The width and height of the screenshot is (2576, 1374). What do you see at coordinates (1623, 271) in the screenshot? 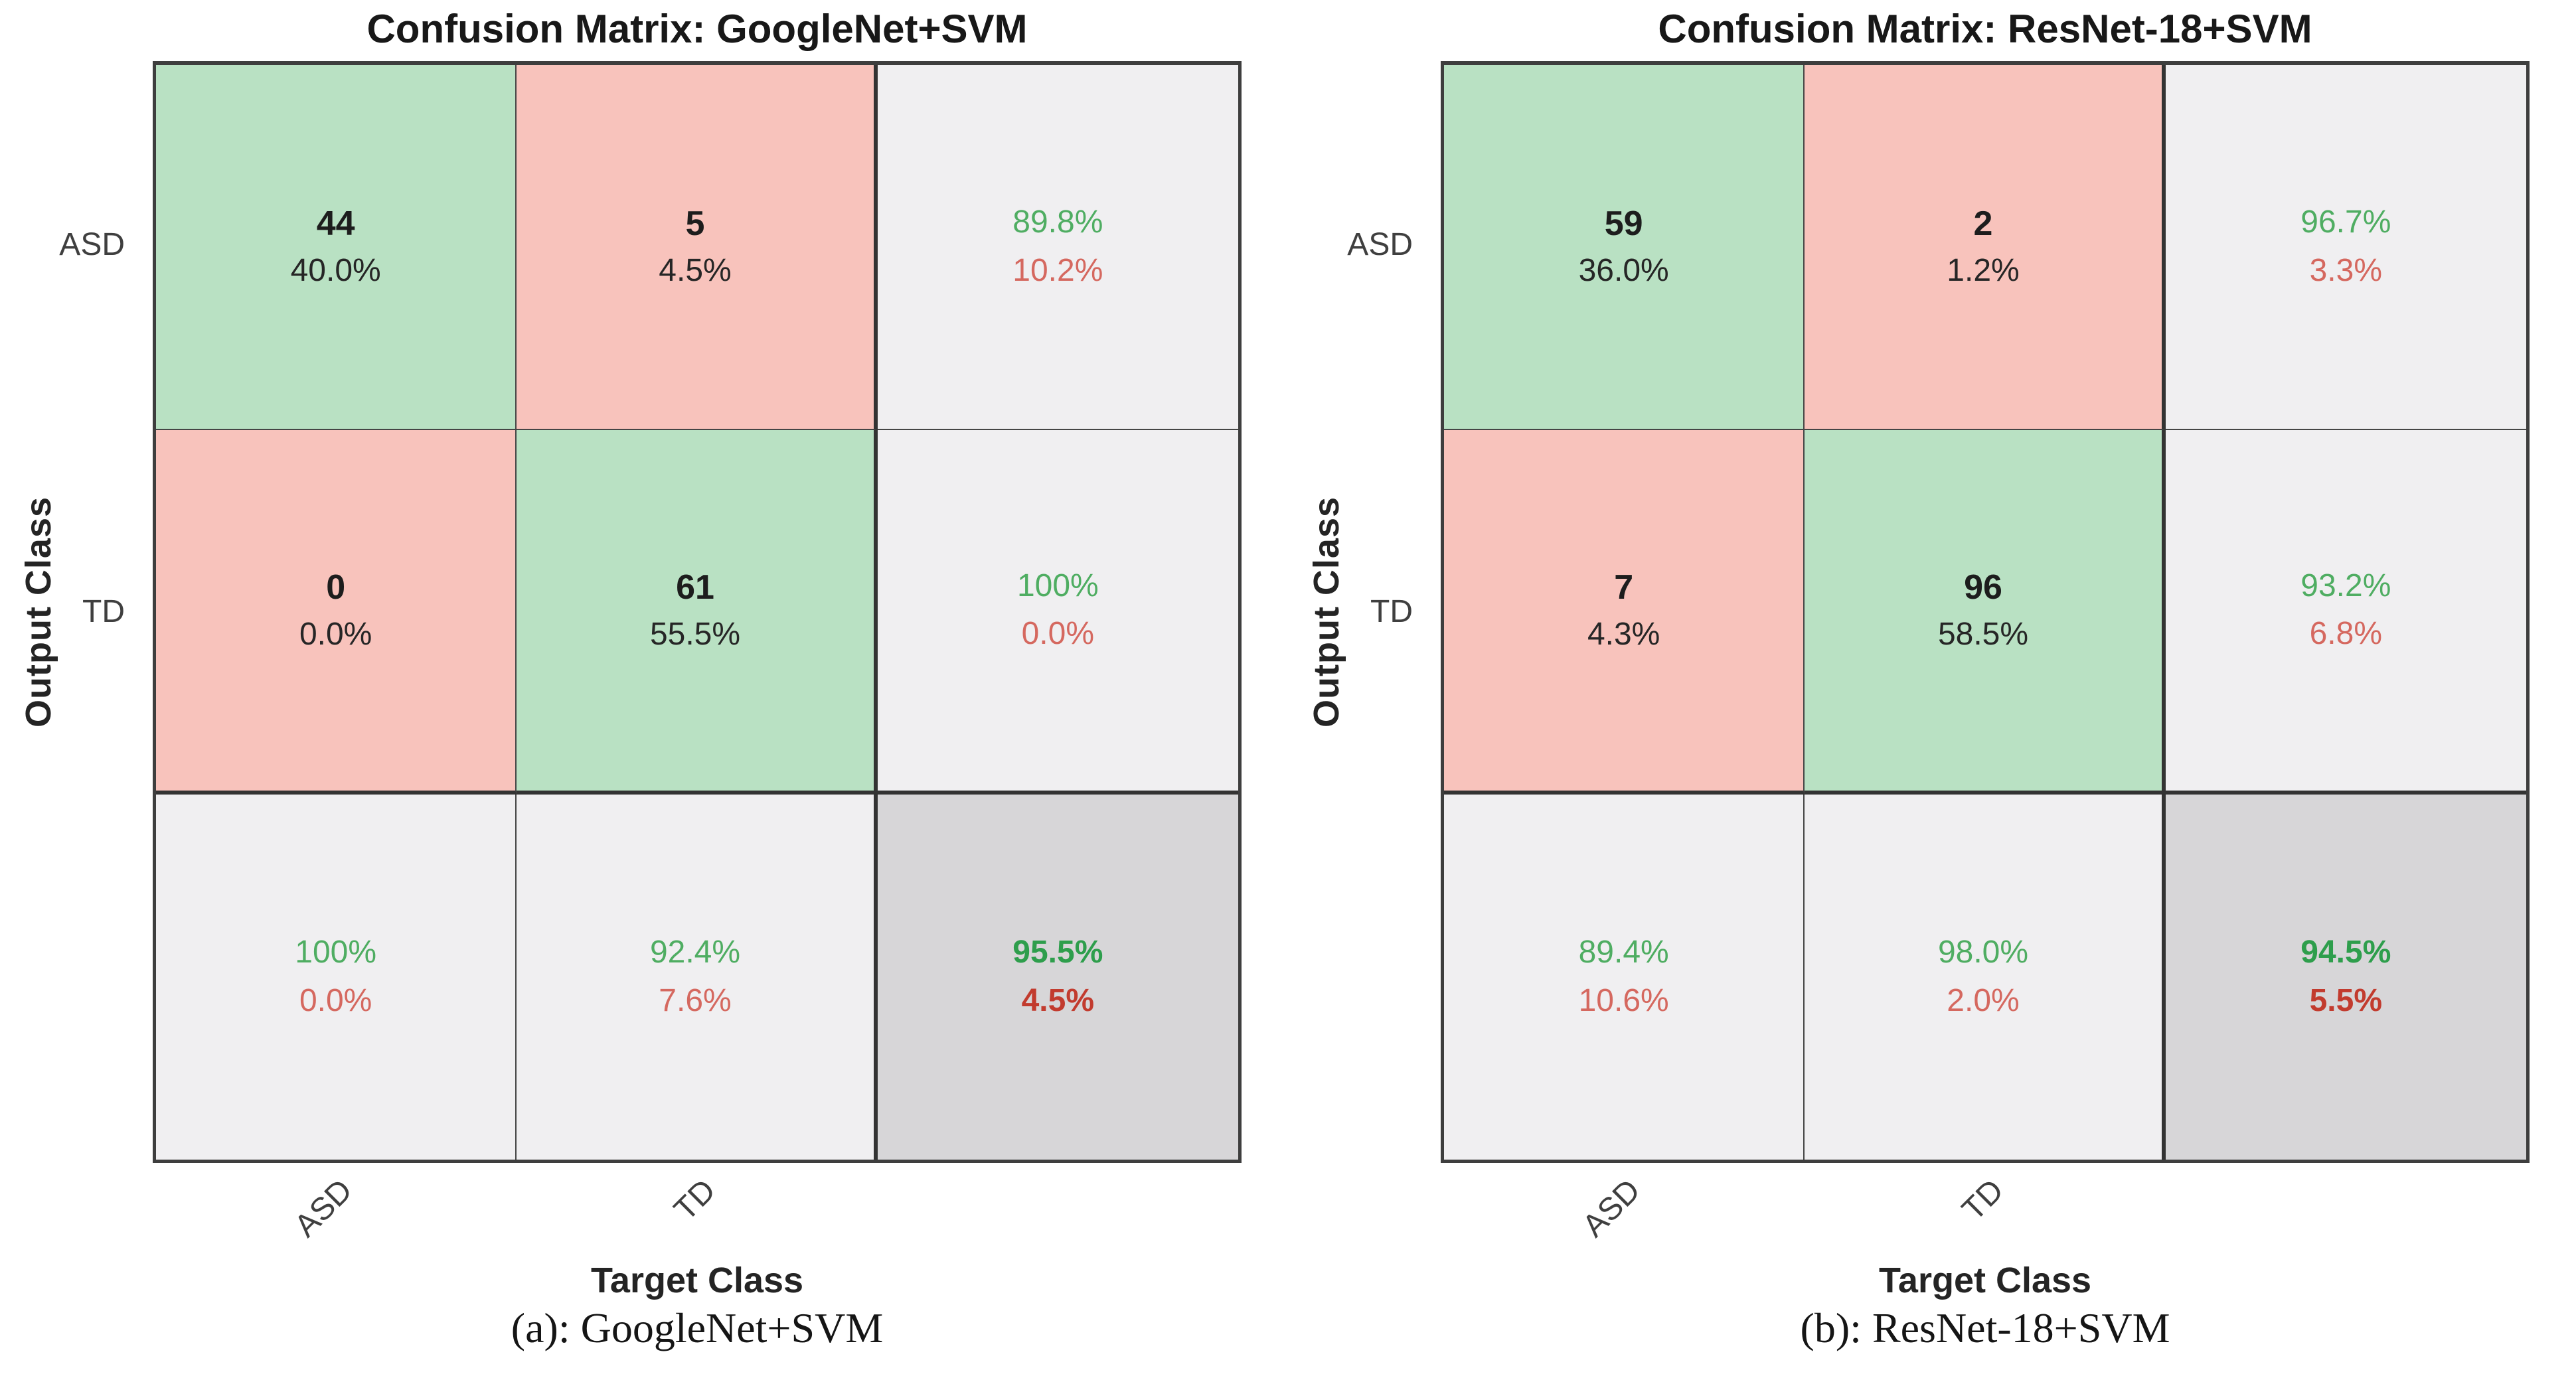
I see `cell-percent: 36.0%` at bounding box center [1623, 271].